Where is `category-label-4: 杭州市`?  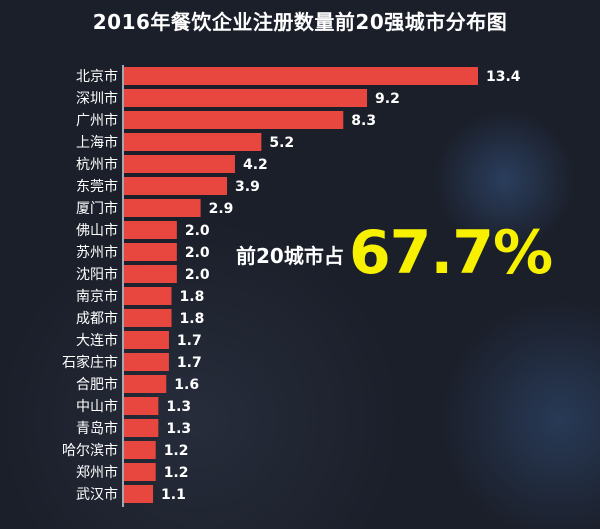 category-label-4: 杭州市 is located at coordinates (97, 164).